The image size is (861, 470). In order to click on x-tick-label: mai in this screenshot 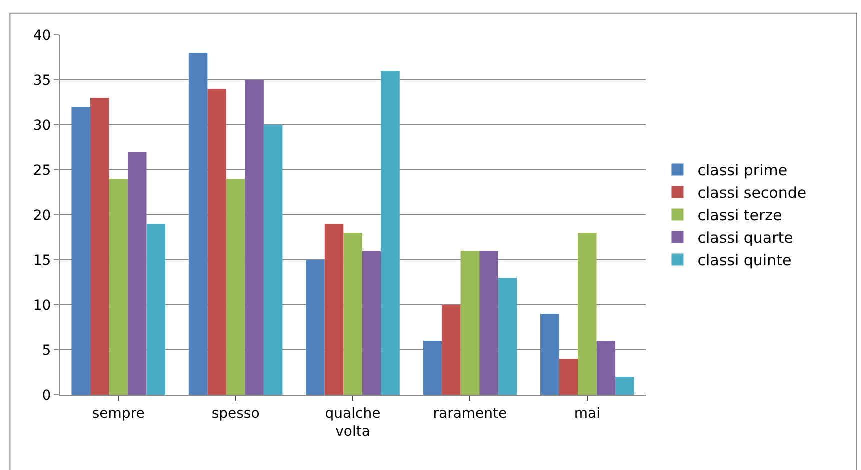, I will do `click(587, 414)`.